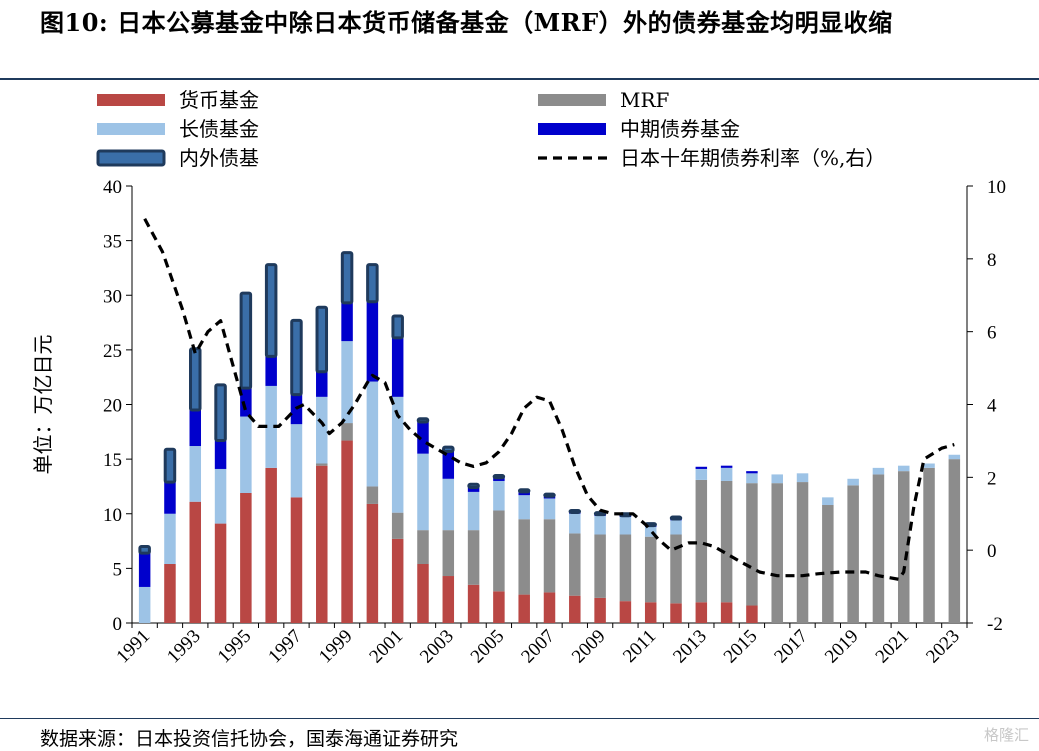 Image resolution: width=1039 pixels, height=751 pixels. Describe the element at coordinates (589, 647) in the screenshot. I see `x-tick-label: 2009` at that location.